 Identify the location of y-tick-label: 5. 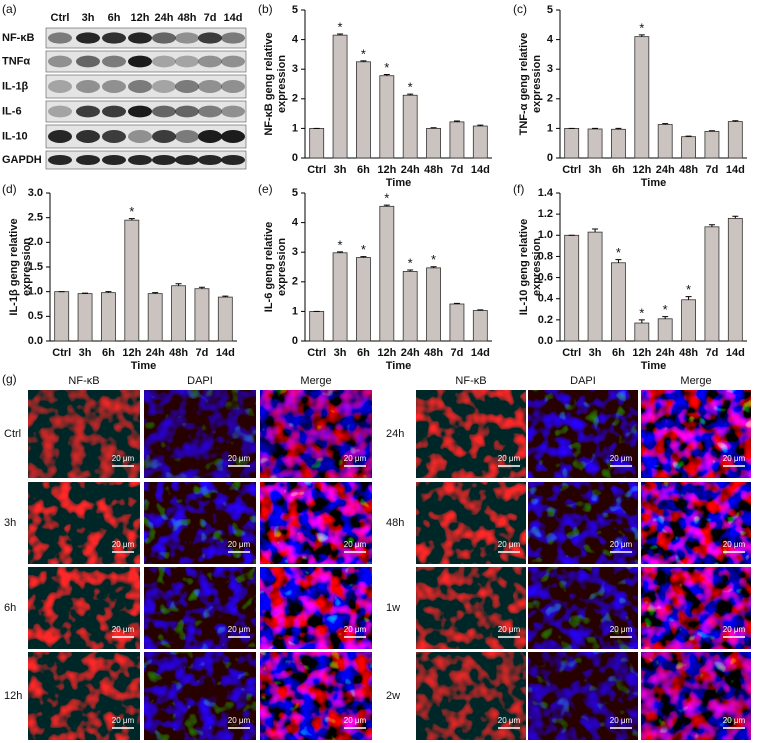
(295, 10).